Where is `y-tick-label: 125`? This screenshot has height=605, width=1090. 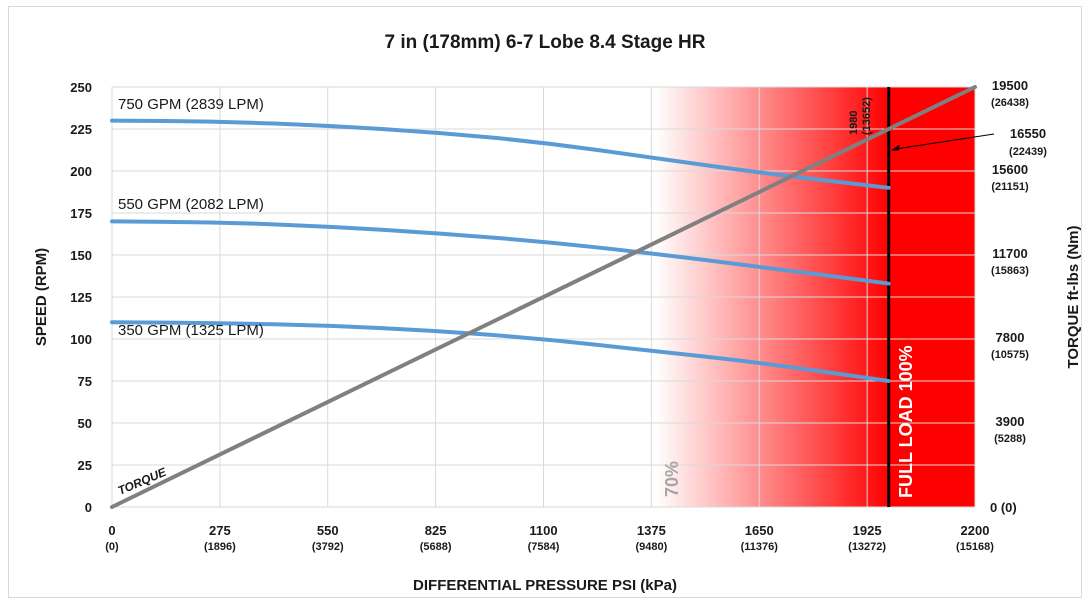
y-tick-label: 125 is located at coordinates (81, 297).